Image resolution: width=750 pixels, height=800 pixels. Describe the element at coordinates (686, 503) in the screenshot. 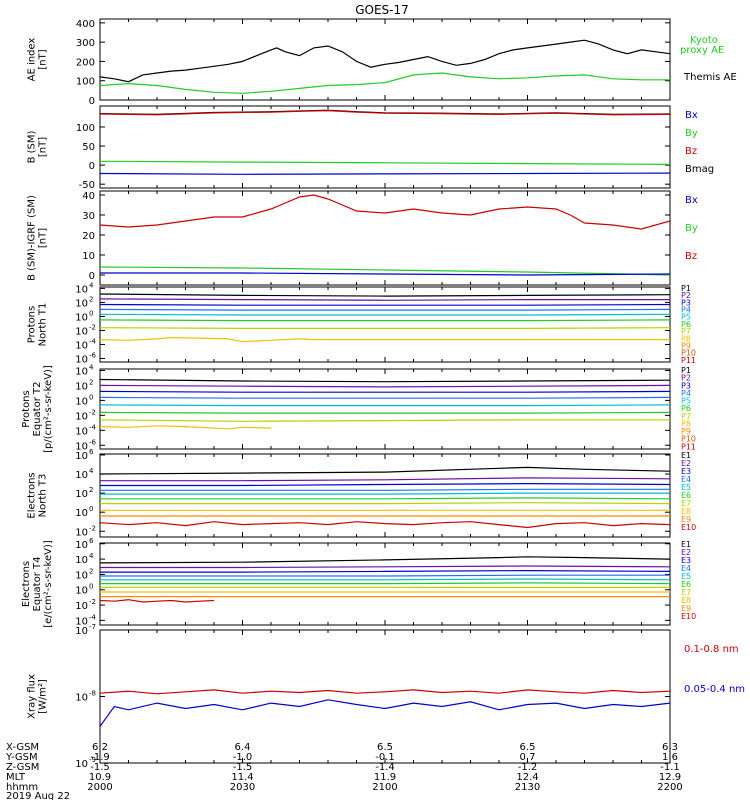

I see `legend-entry: E7` at that location.